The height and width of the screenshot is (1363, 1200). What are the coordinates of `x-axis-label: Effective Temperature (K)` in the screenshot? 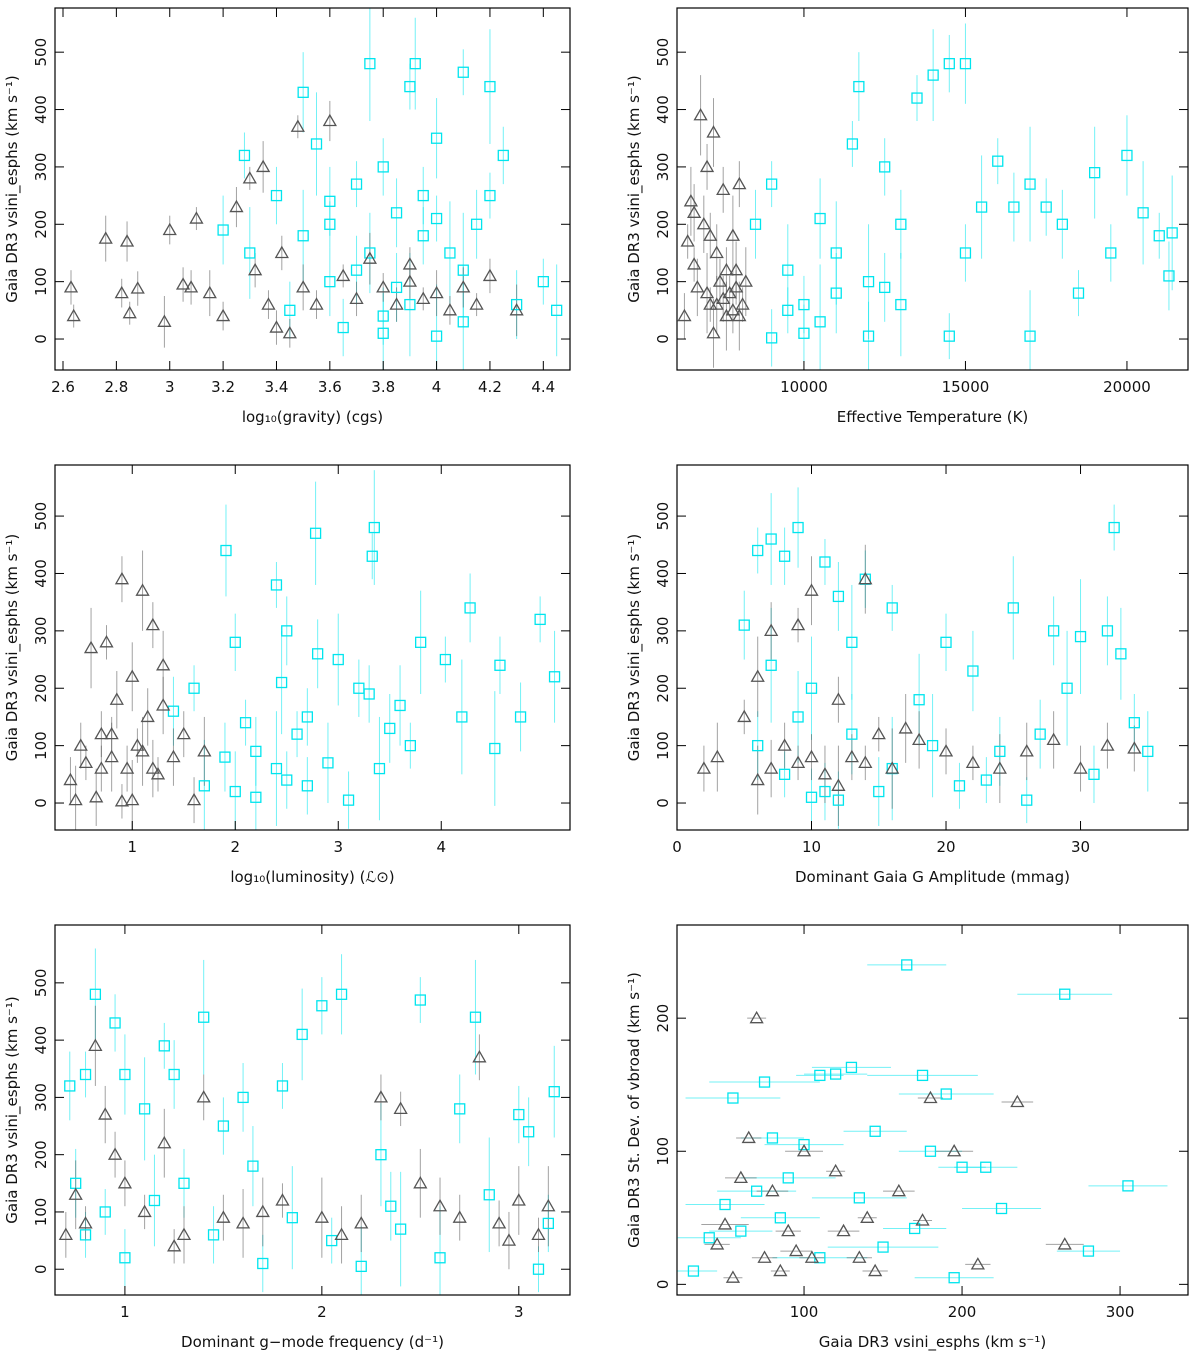 It's located at (933, 417).